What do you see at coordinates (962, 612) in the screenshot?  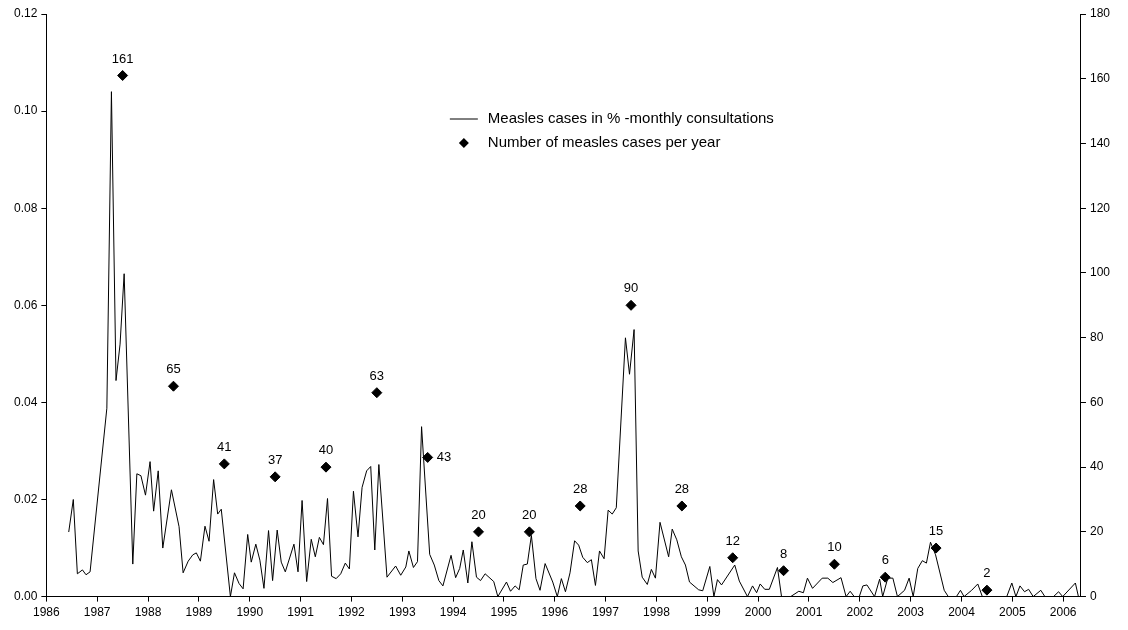 I see `x-tick-label: 2004` at bounding box center [962, 612].